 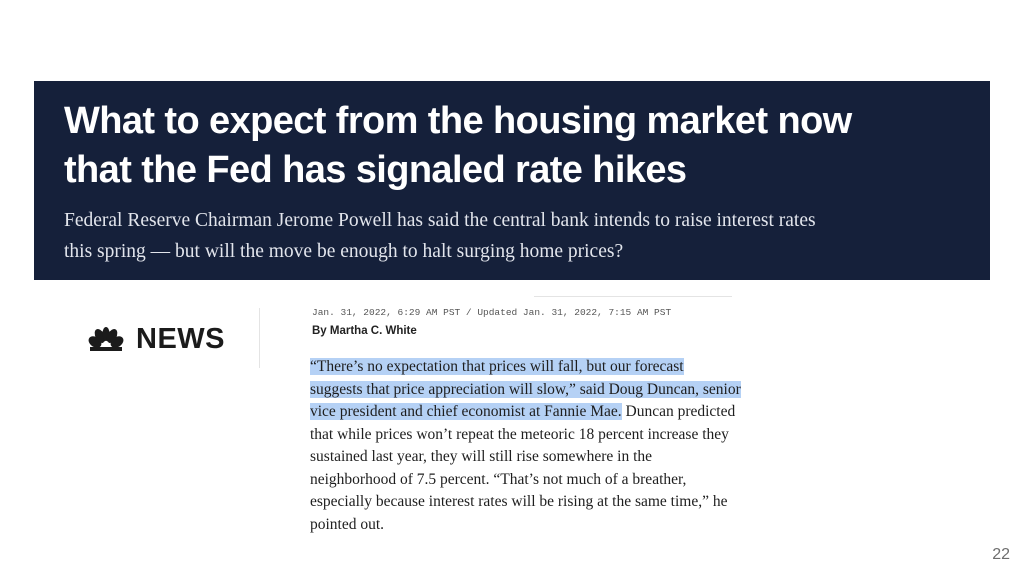 I want to click on body-line: pointed out., so click(x=347, y=524).